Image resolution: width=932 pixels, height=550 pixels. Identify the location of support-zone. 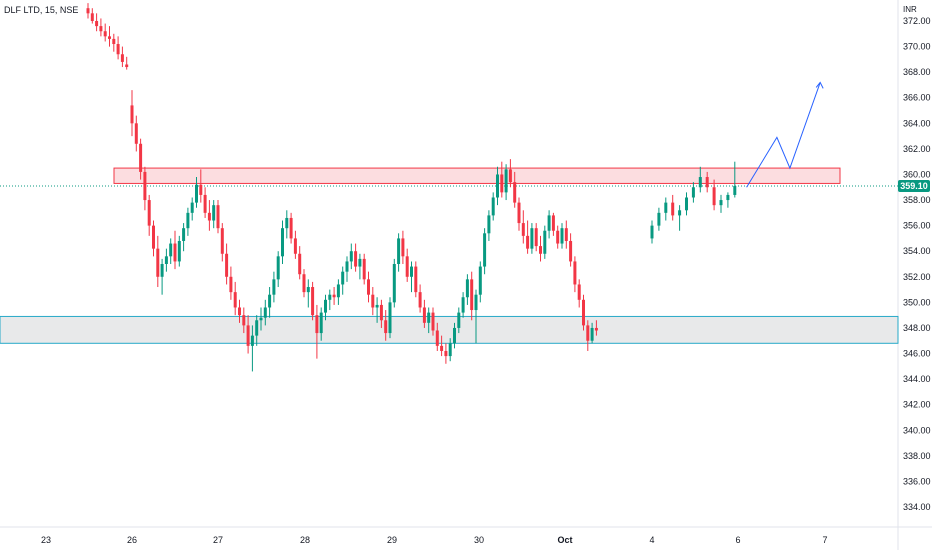
(449, 329).